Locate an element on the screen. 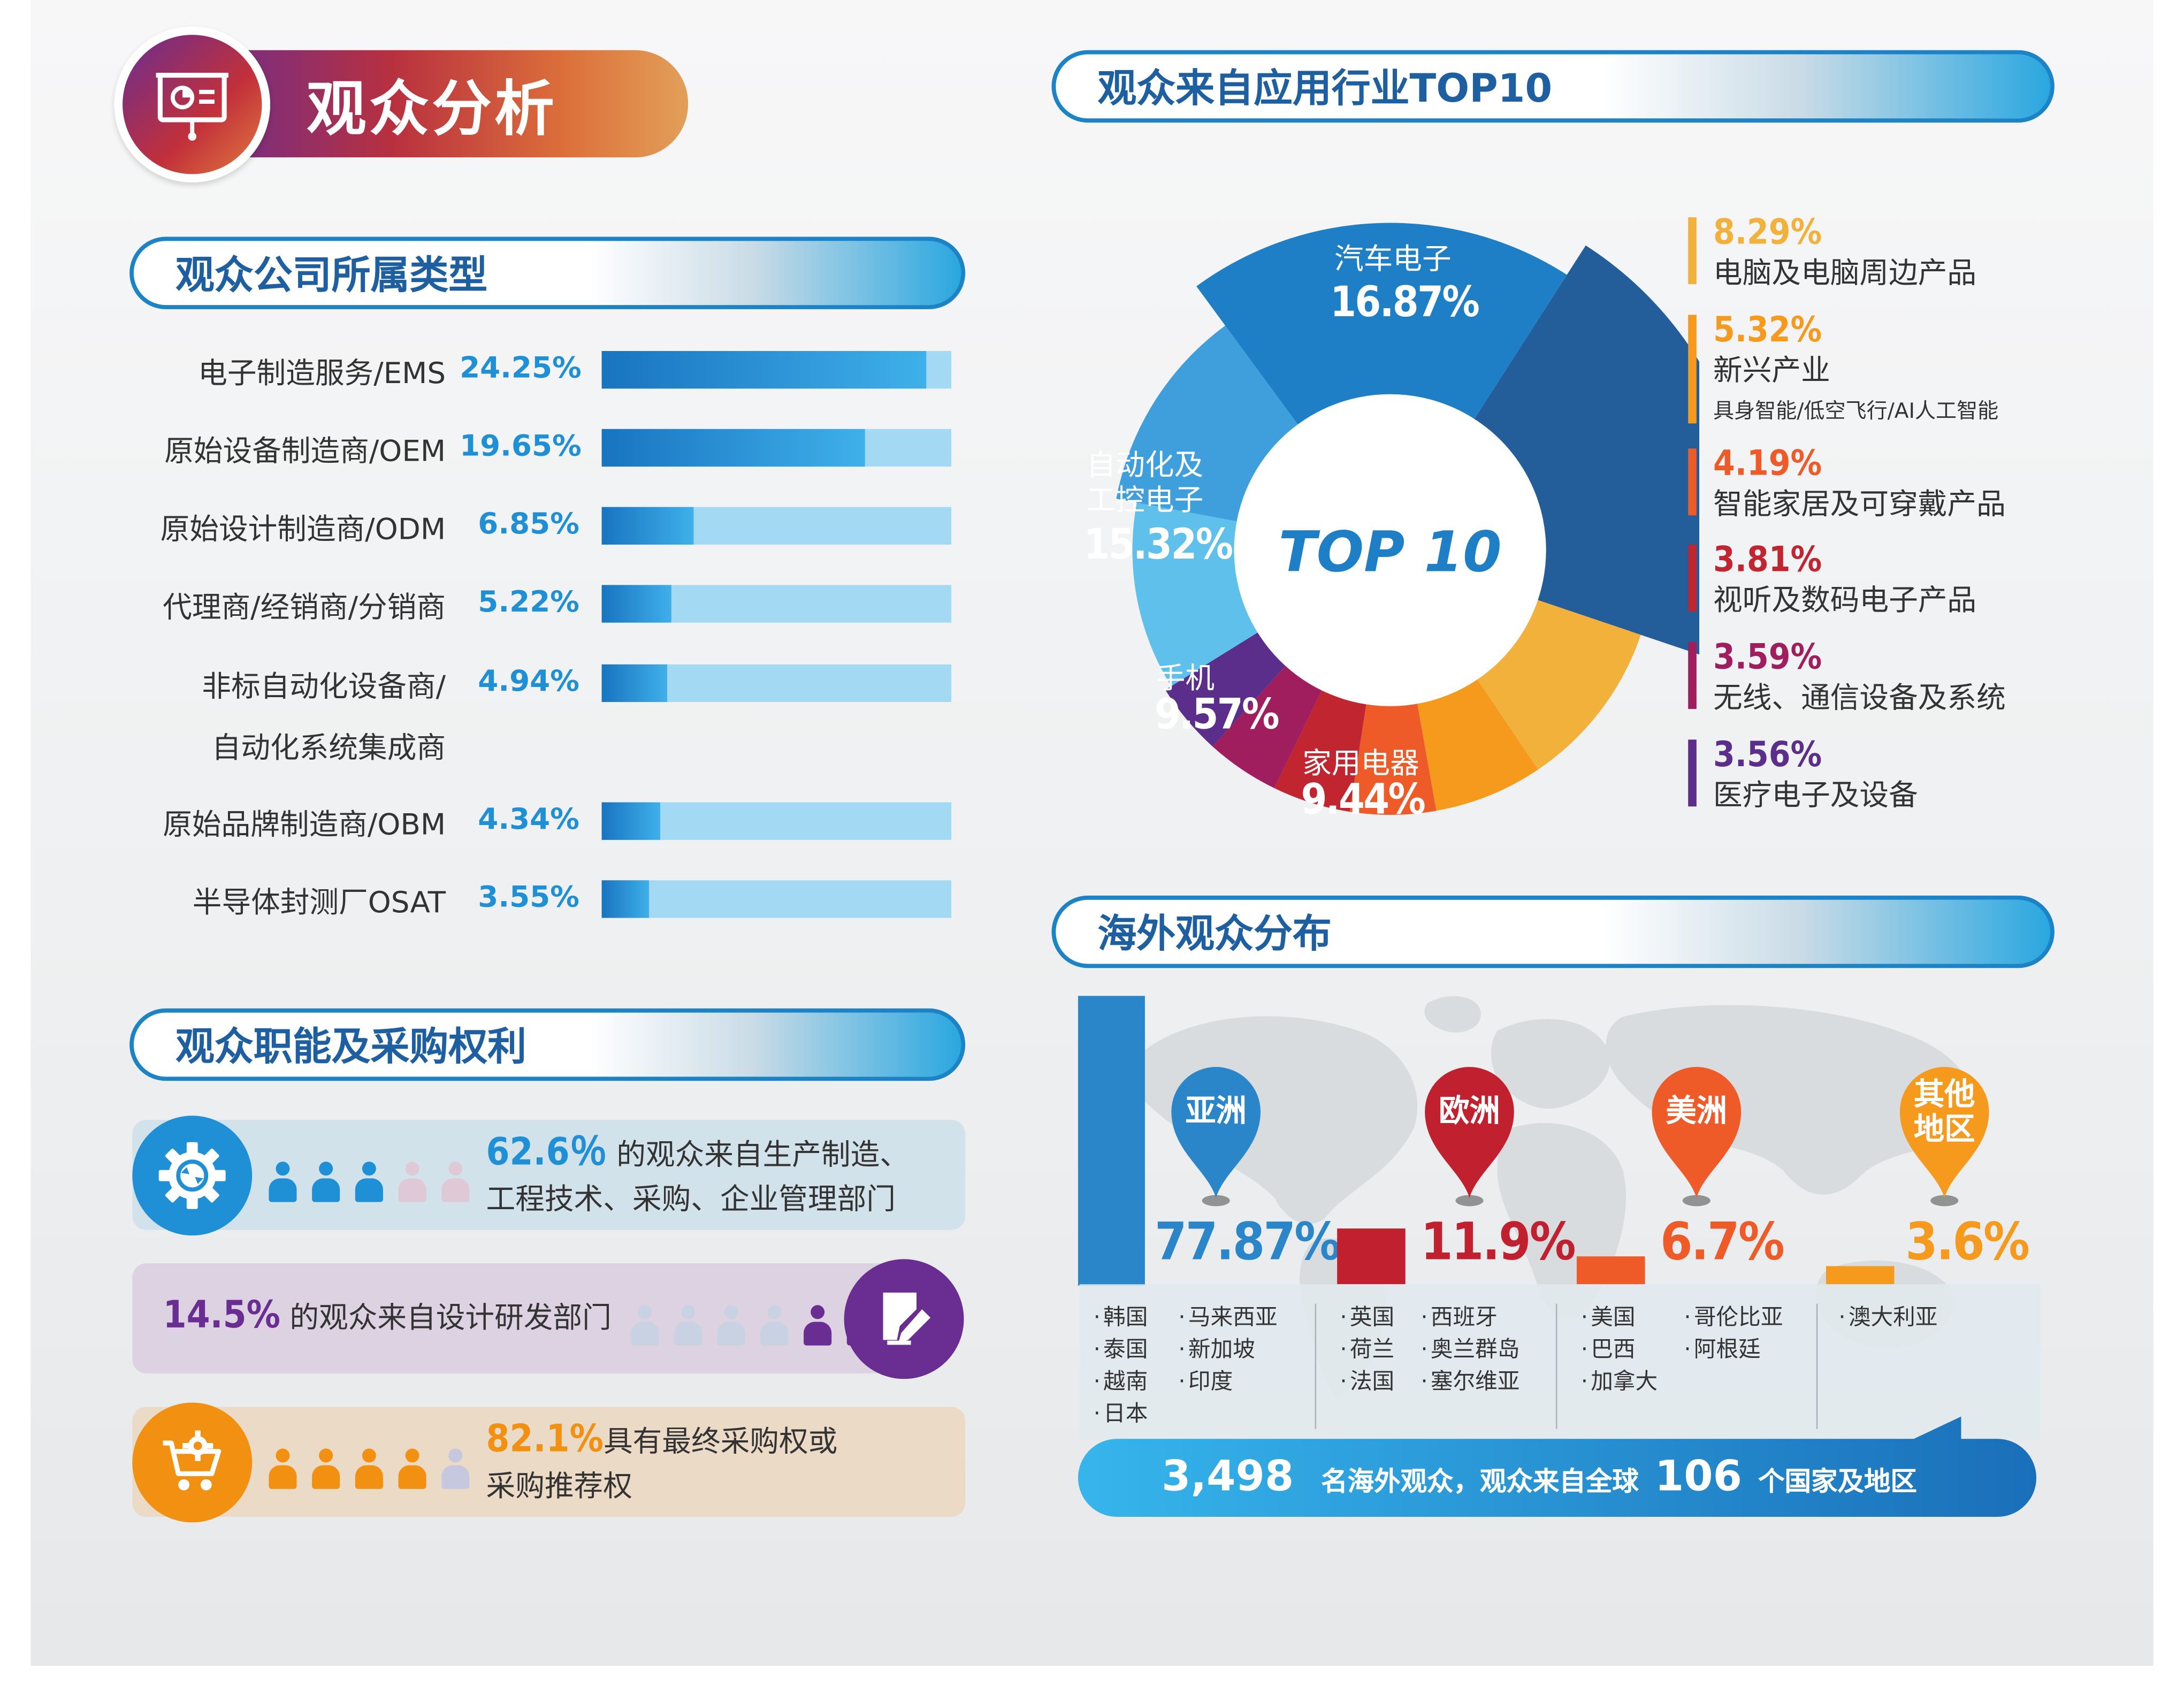 This screenshot has height=1695, width=2184. bar-value-label: 4.94% is located at coordinates (528, 681).